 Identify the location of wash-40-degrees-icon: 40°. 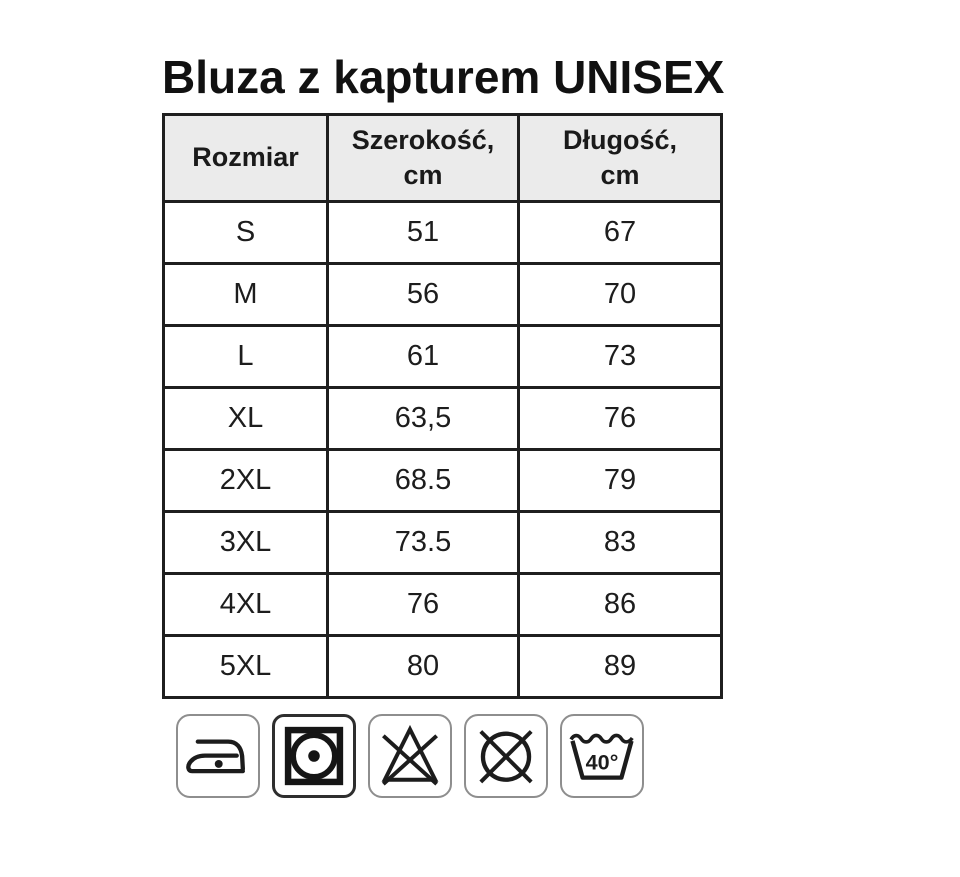
(602, 756).